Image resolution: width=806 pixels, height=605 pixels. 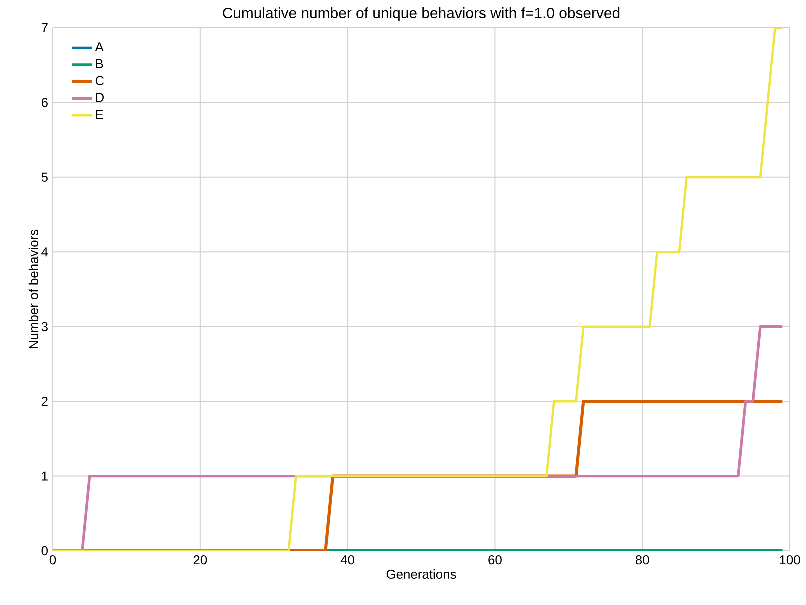 I want to click on x-tick-label: 0, so click(x=53, y=560).